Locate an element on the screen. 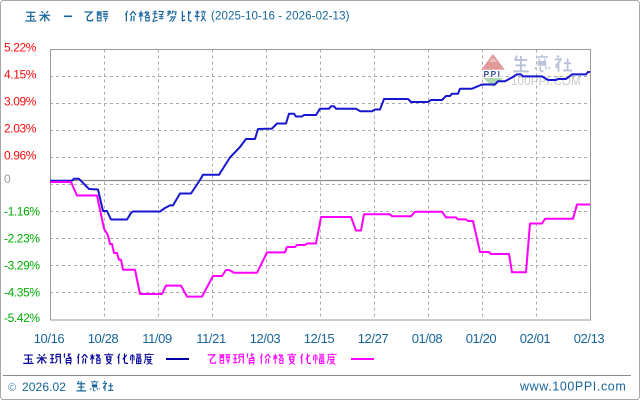  svg-text: 5.22% is located at coordinates (20, 48).